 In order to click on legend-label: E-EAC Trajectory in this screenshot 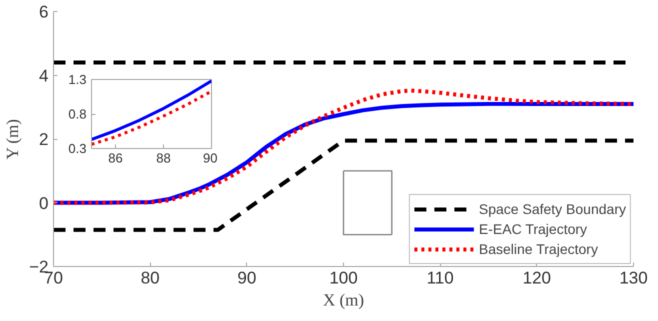, I will do `click(533, 229)`.